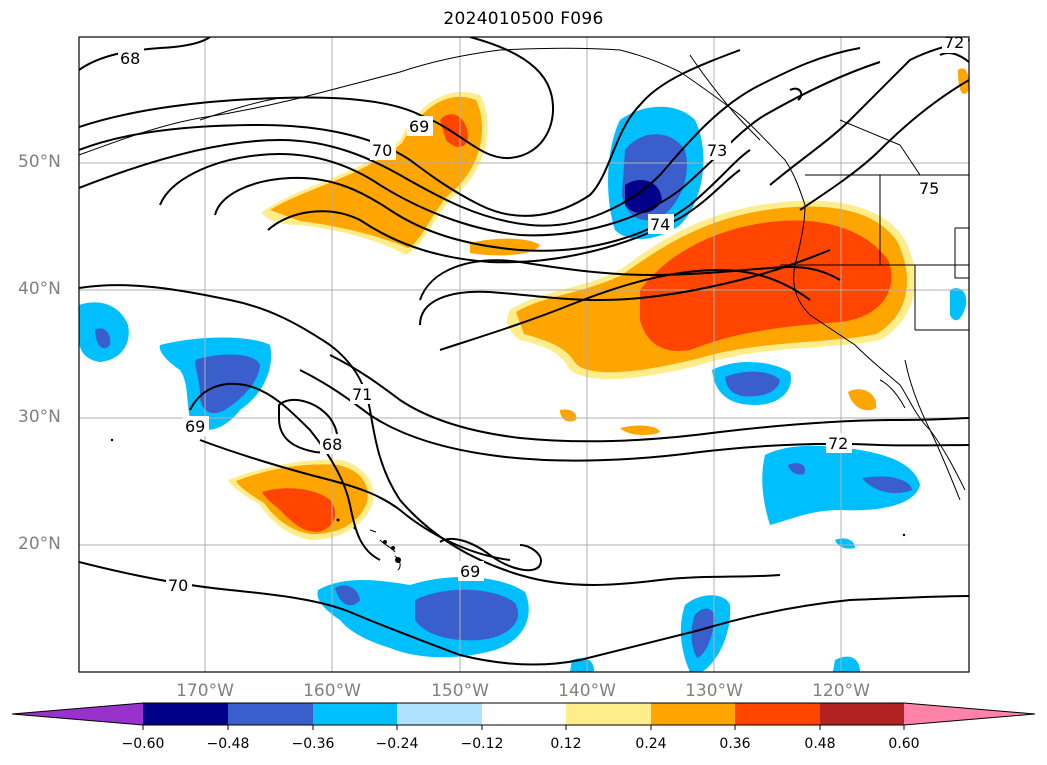 Image resolution: width=1047 pixels, height=765 pixels. Describe the element at coordinates (714, 691) in the screenshot. I see `lon-label: 130°W` at that location.